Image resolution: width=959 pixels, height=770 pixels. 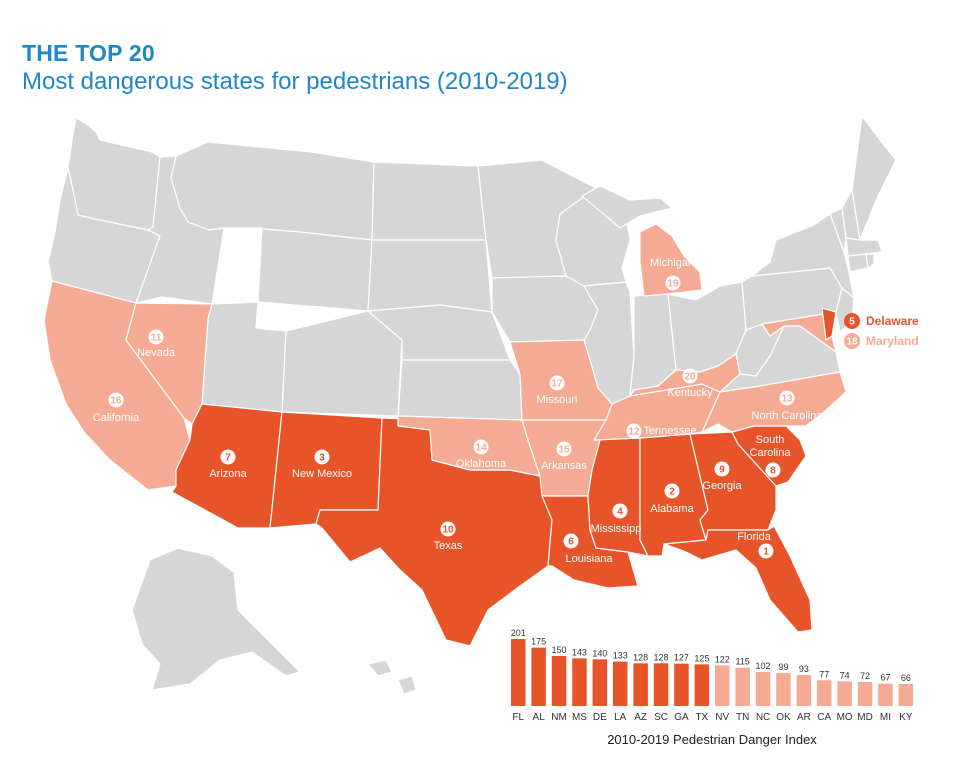 What do you see at coordinates (771, 453) in the screenshot?
I see `state-name-line2: Carolina` at bounding box center [771, 453].